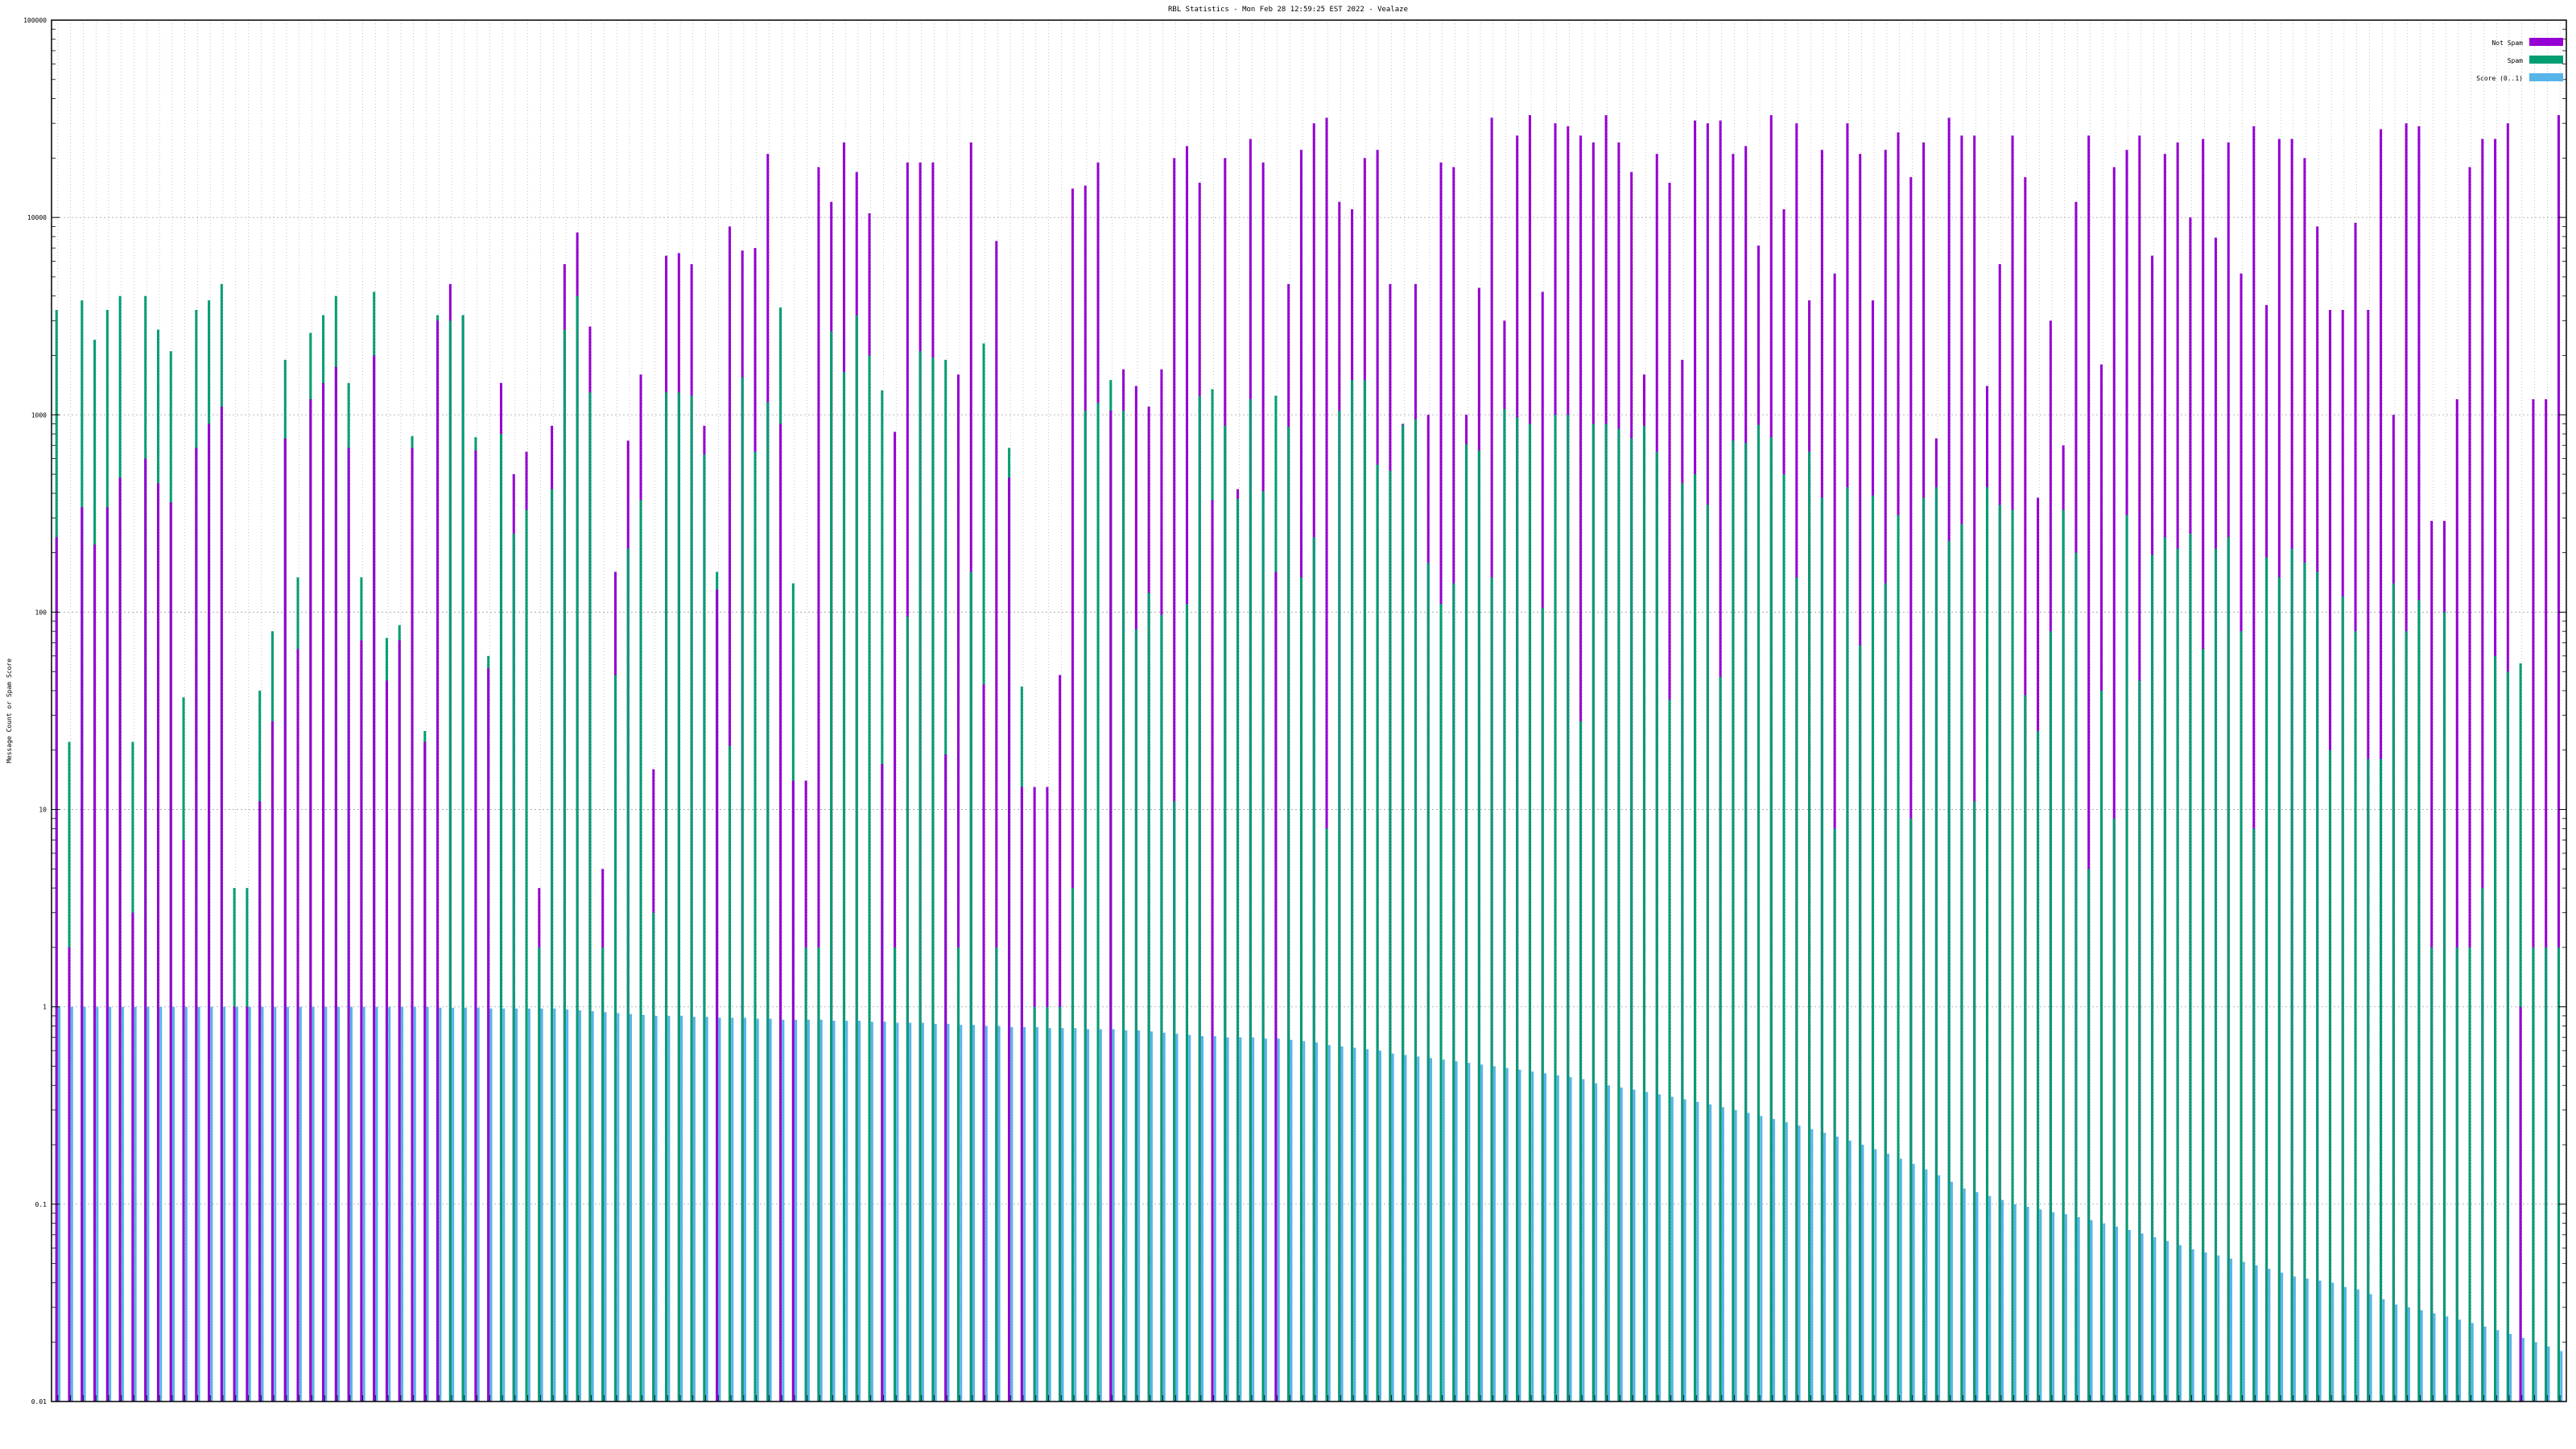 Image resolution: width=2576 pixels, height=1449 pixels. What do you see at coordinates (35, 20) in the screenshot?
I see `y-tick-label: 100000` at bounding box center [35, 20].